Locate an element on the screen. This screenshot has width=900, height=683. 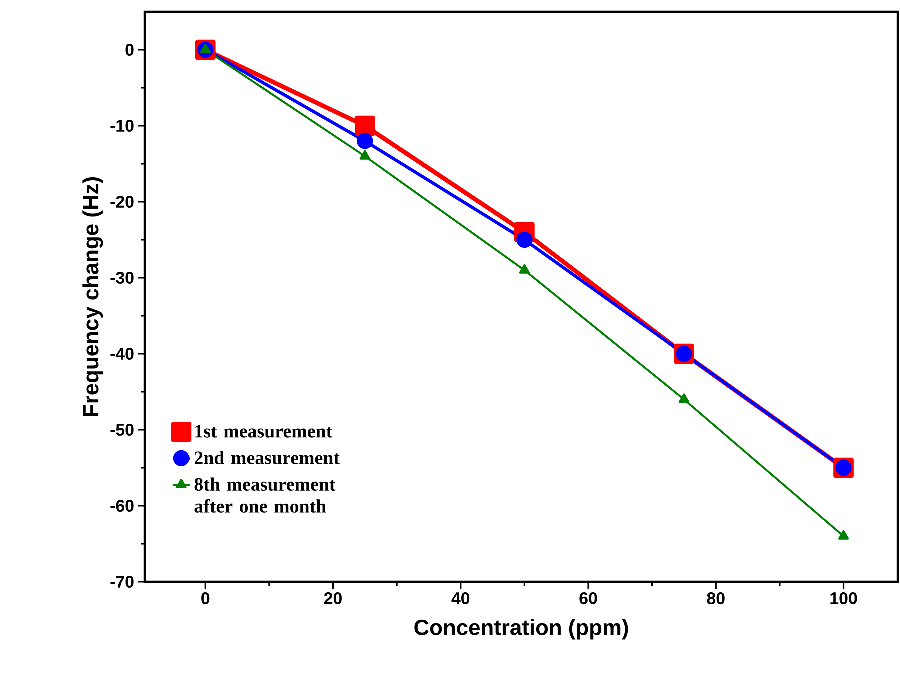
x-tick-label: 60 is located at coordinates (589, 598).